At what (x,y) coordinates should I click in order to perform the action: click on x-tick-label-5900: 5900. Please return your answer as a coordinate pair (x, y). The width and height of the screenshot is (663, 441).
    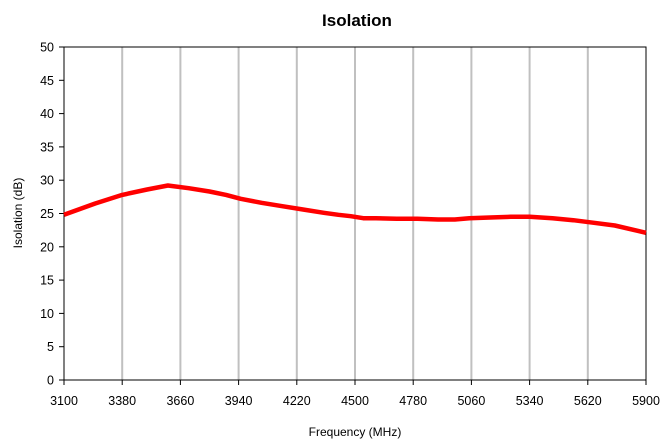
    Looking at the image, I should click on (646, 401).